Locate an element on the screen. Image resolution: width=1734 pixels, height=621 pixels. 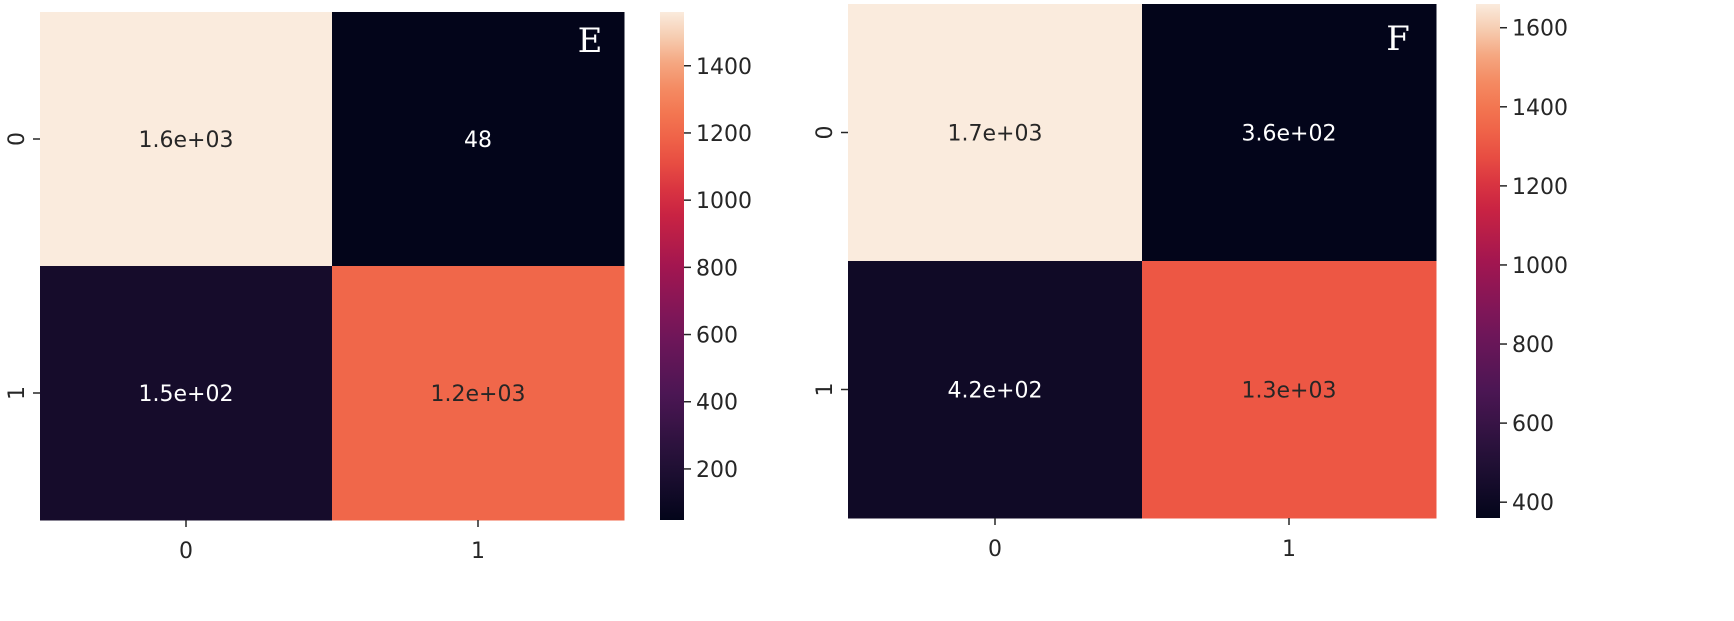
cell-value-label: 3.6e+02 is located at coordinates (1289, 134).